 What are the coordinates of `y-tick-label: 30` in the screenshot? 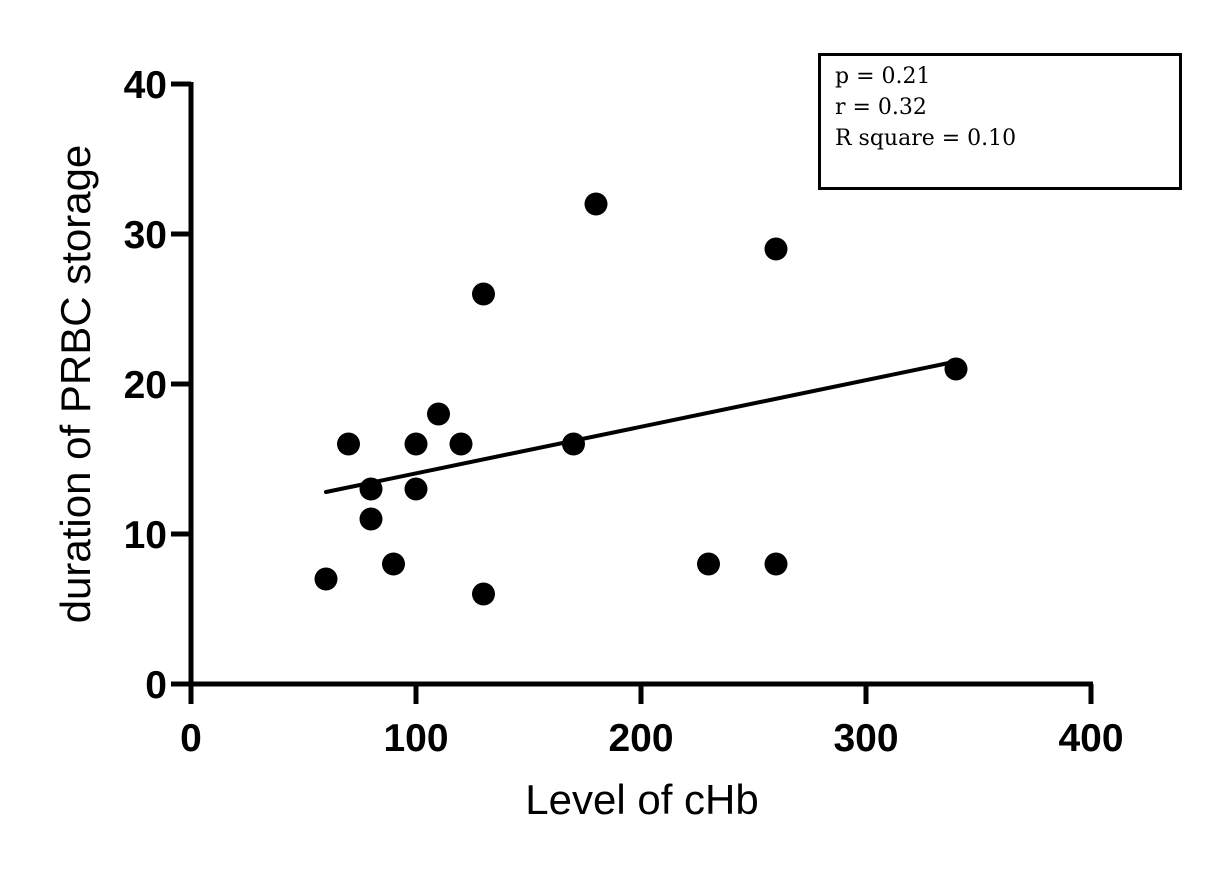 It's located at (145, 235).